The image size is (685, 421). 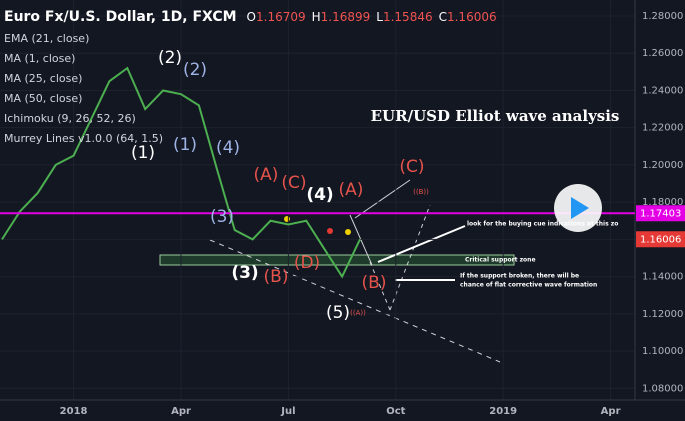 What do you see at coordinates (408, 17) in the screenshot?
I see `ohlc-value: 1.15846` at bounding box center [408, 17].